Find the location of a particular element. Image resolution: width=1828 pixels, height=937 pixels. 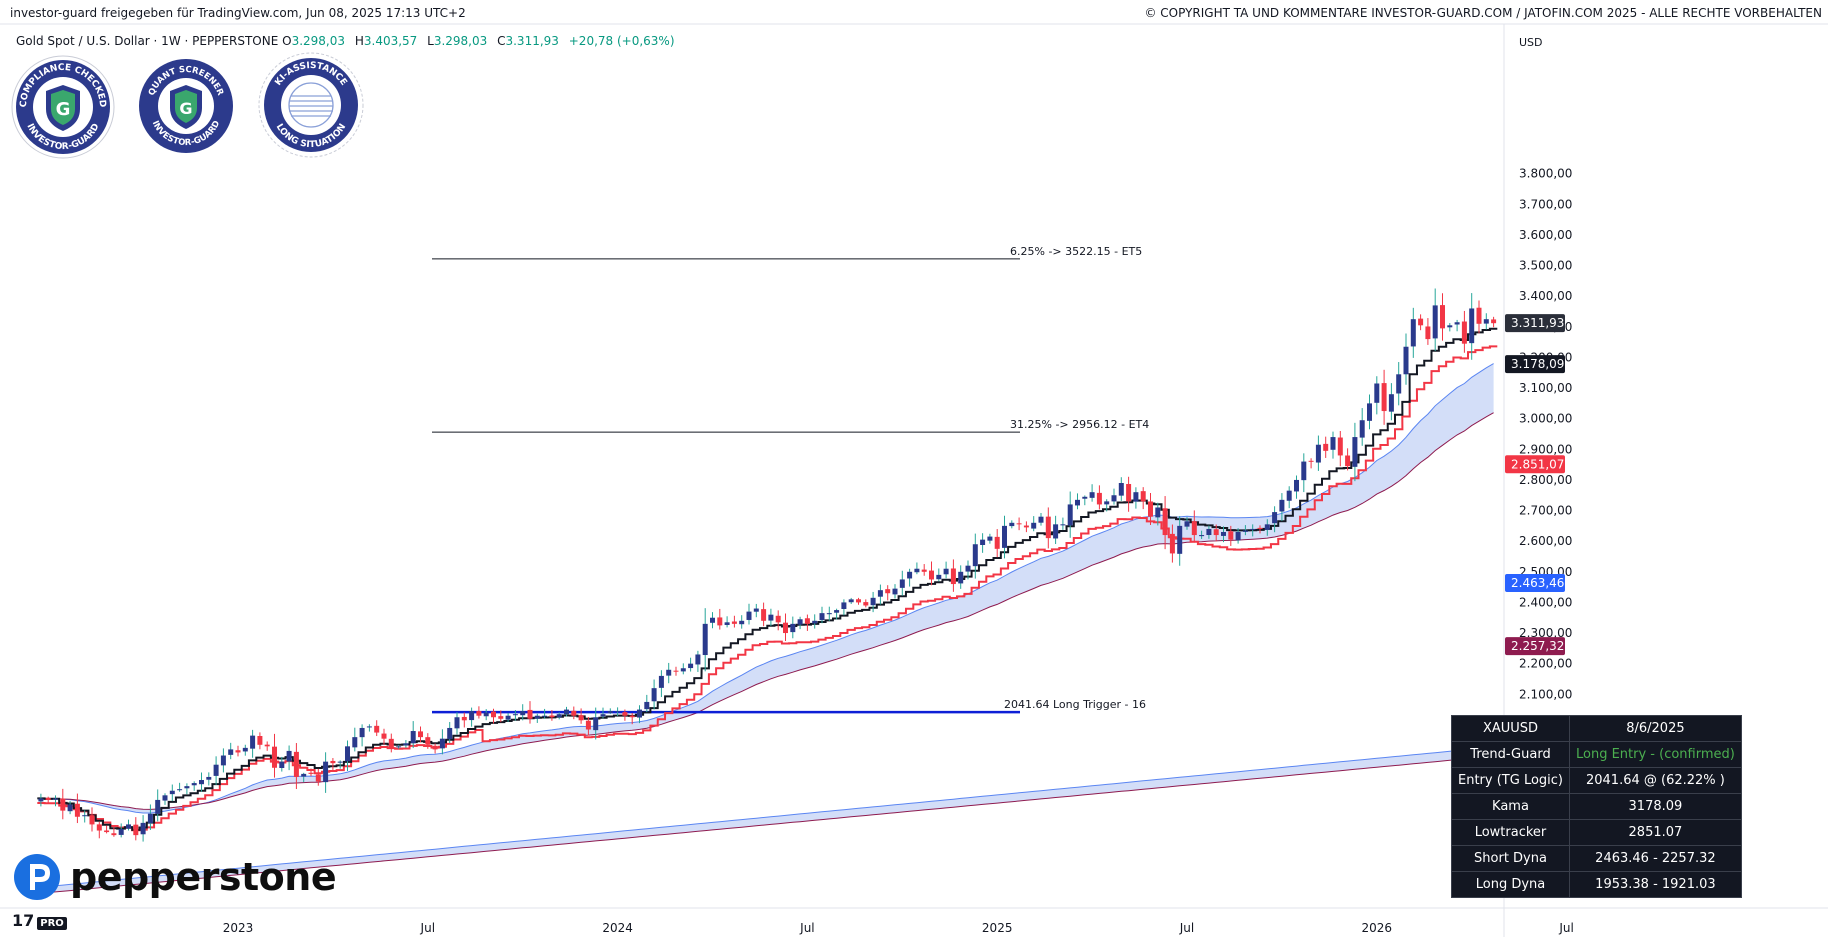

time-axis: 2023 Jul 2024 Jul 2025 Jul 2026 Jul is located at coordinates (914, 921).